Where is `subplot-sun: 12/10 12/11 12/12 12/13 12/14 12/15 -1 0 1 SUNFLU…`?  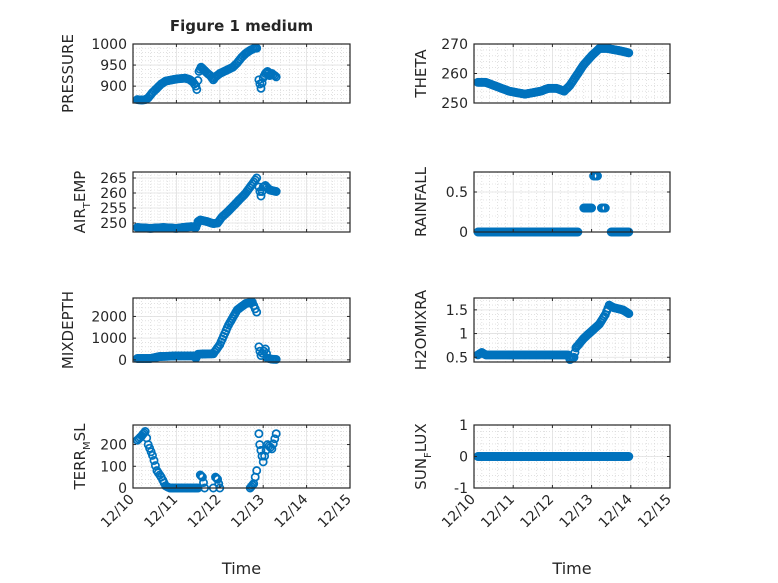 subplot-sun: 12/10 12/11 12/12 12/13 12/14 12/15 -1 0 1 SUNFLU… is located at coordinates (543, 474).